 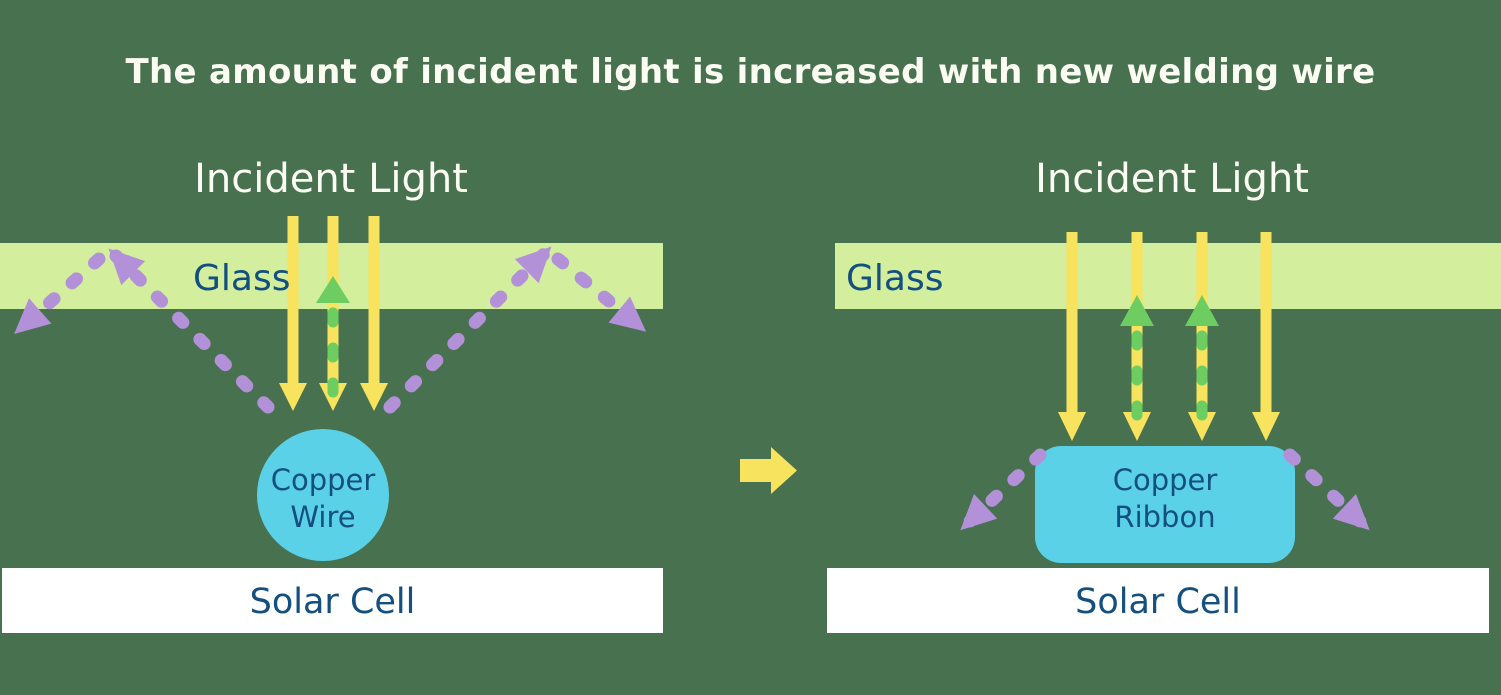 What do you see at coordinates (1165, 499) in the screenshot?
I see `copper-ribbon-label: Copper Ribbon` at bounding box center [1165, 499].